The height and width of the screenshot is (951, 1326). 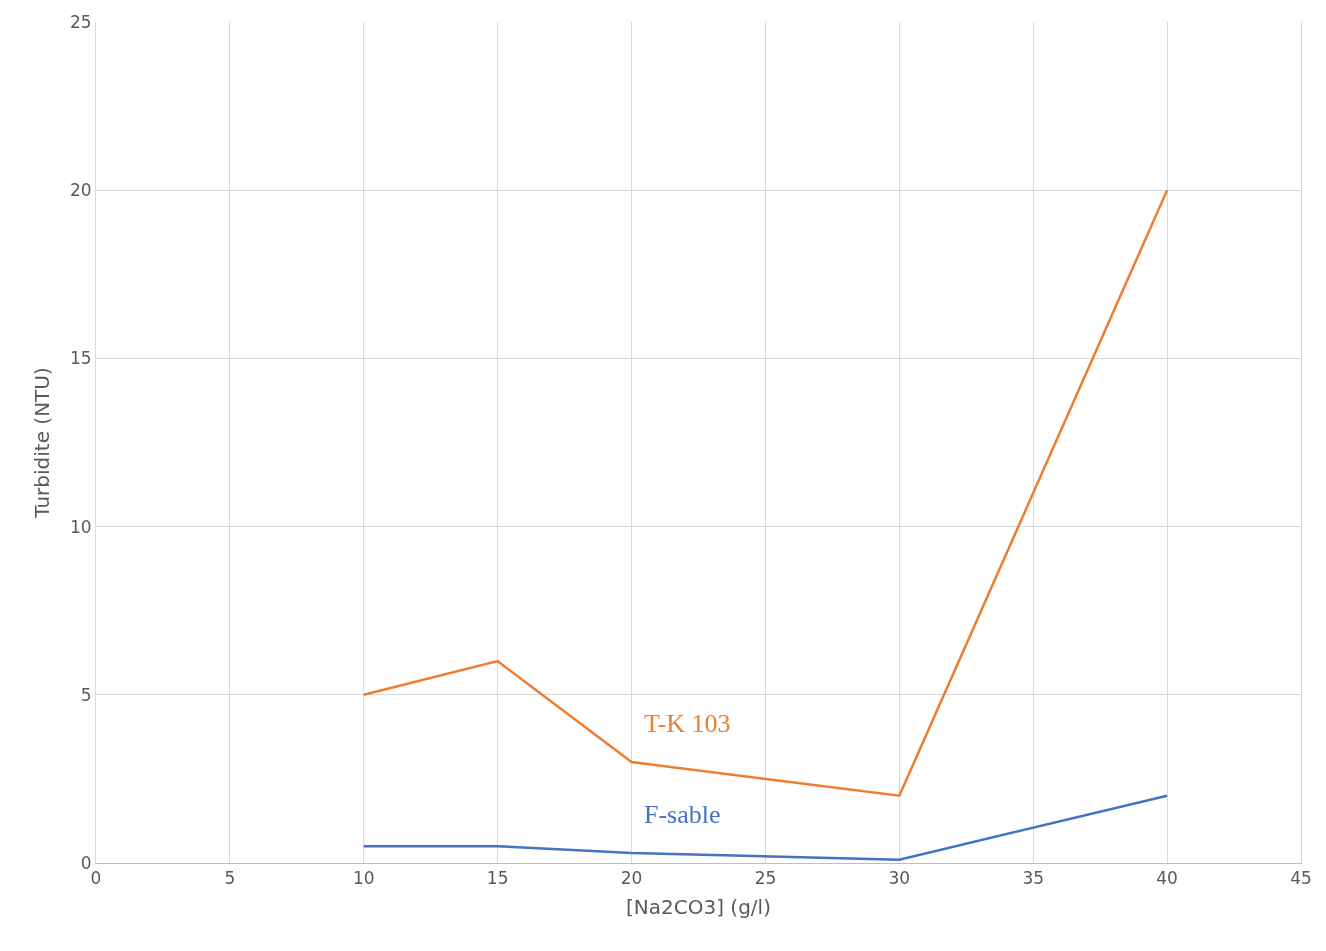 I want to click on x-axis-title: [Na2CO3] (g/l), so click(x=698, y=906).